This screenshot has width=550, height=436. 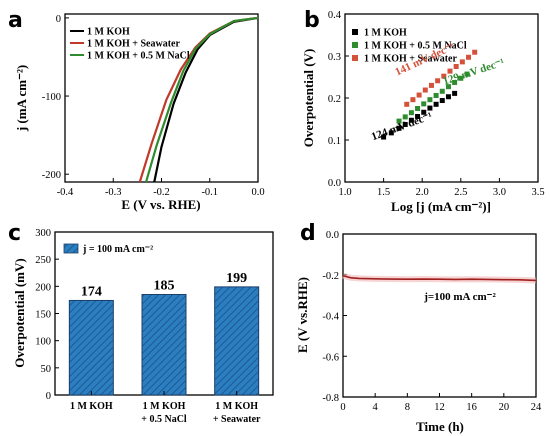 What do you see at coordinates (113, 192) in the screenshot?
I see `x-tick-label: -0.3` at bounding box center [113, 192].